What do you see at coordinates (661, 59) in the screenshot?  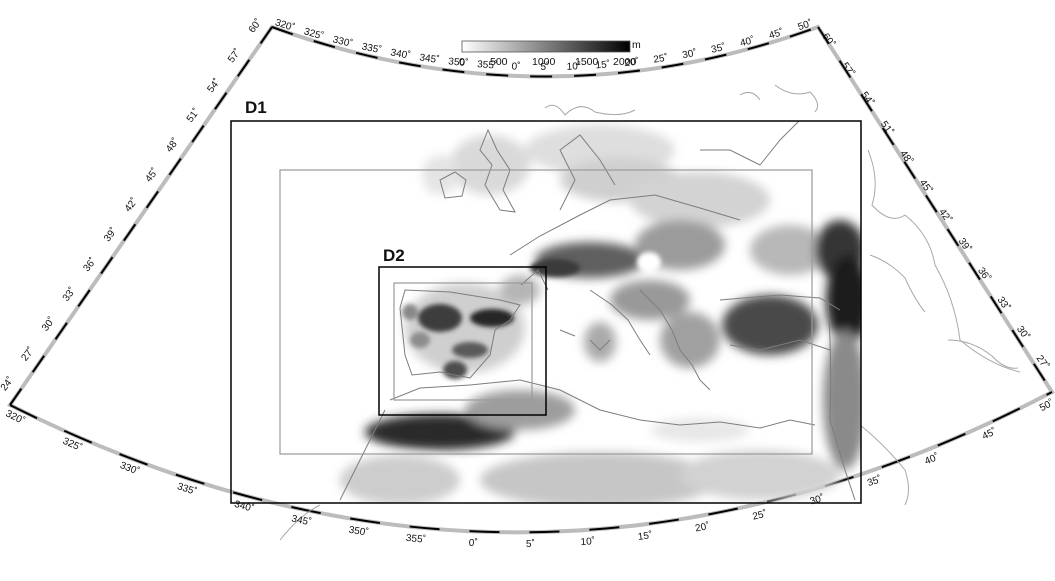 I see `top-lon-label: 25˚` at bounding box center [661, 59].